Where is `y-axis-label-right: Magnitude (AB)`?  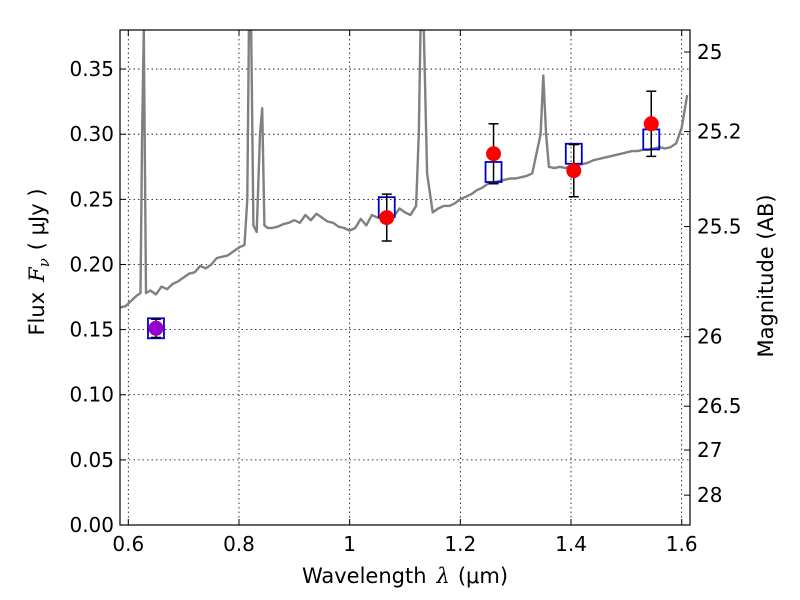 y-axis-label-right: Magnitude (AB) is located at coordinates (766, 275).